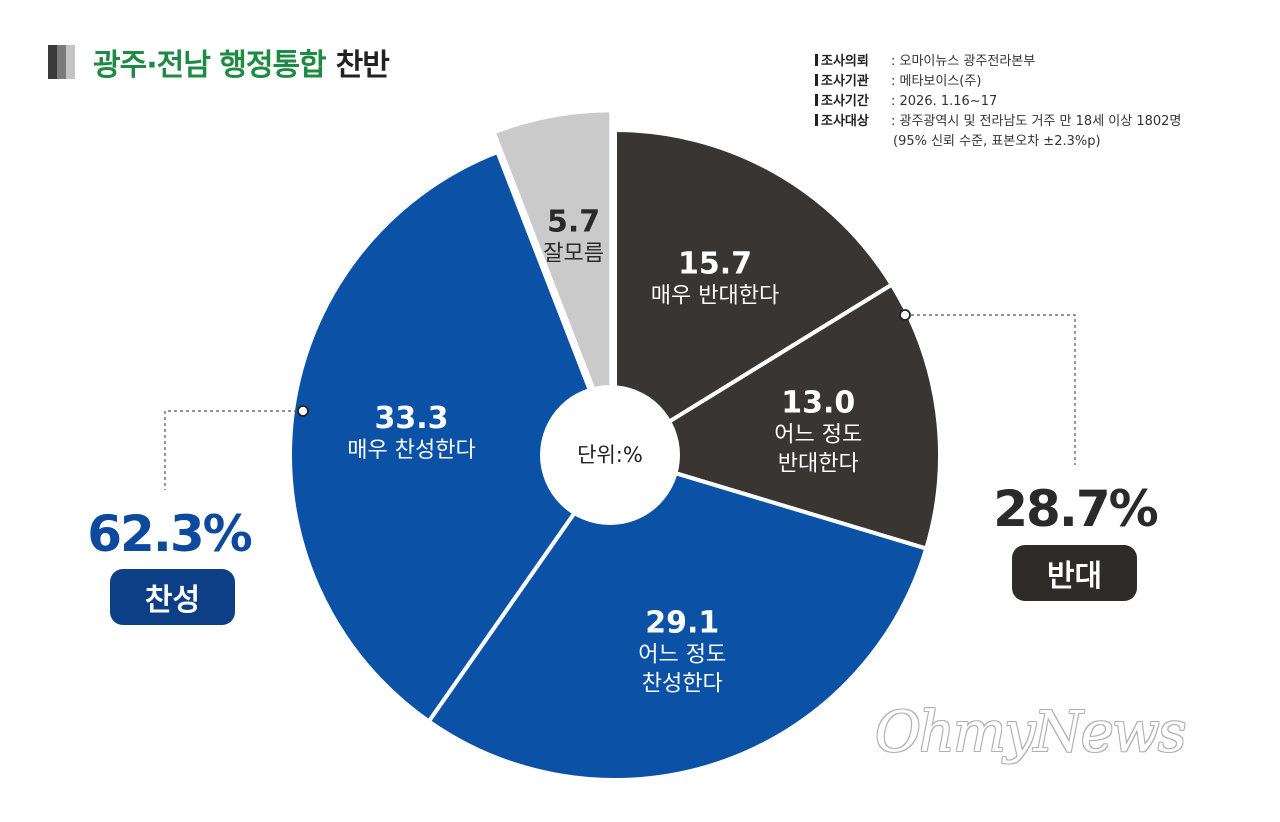 The width and height of the screenshot is (1280, 822). I want to click on survey-note: (95% 신뢰 수준, 표본오차 ±2.3%p), so click(997, 141).